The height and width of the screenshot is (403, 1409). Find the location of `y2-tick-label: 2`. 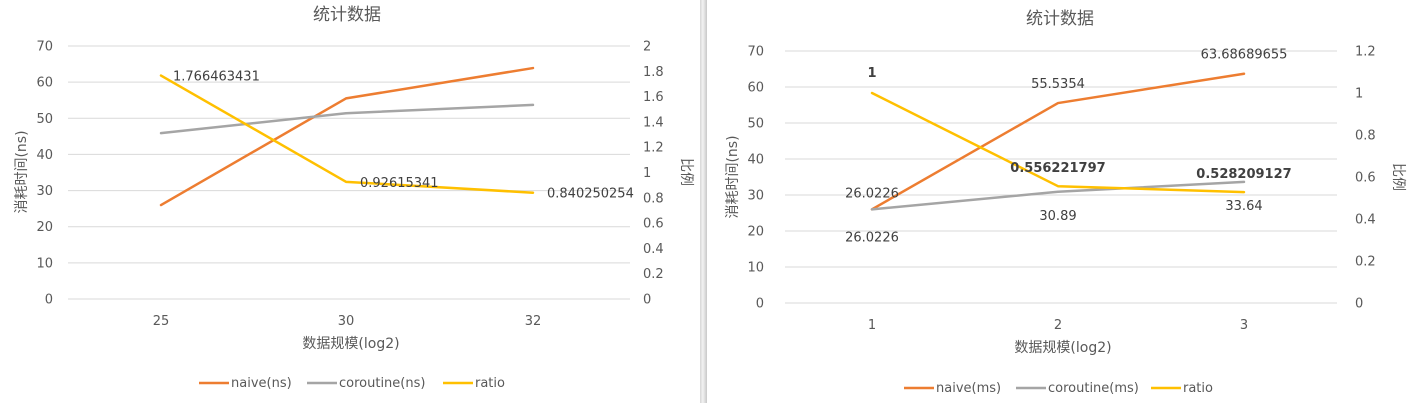

y2-tick-label: 2 is located at coordinates (647, 47).